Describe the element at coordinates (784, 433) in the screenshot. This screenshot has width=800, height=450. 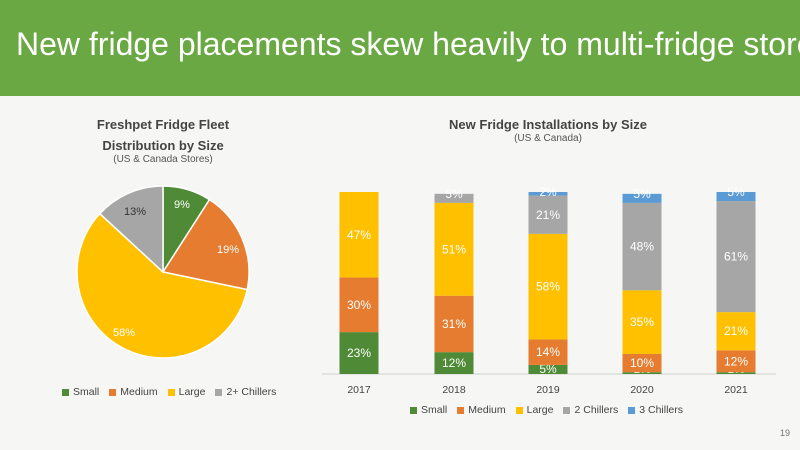
I see `page-number: 19` at that location.